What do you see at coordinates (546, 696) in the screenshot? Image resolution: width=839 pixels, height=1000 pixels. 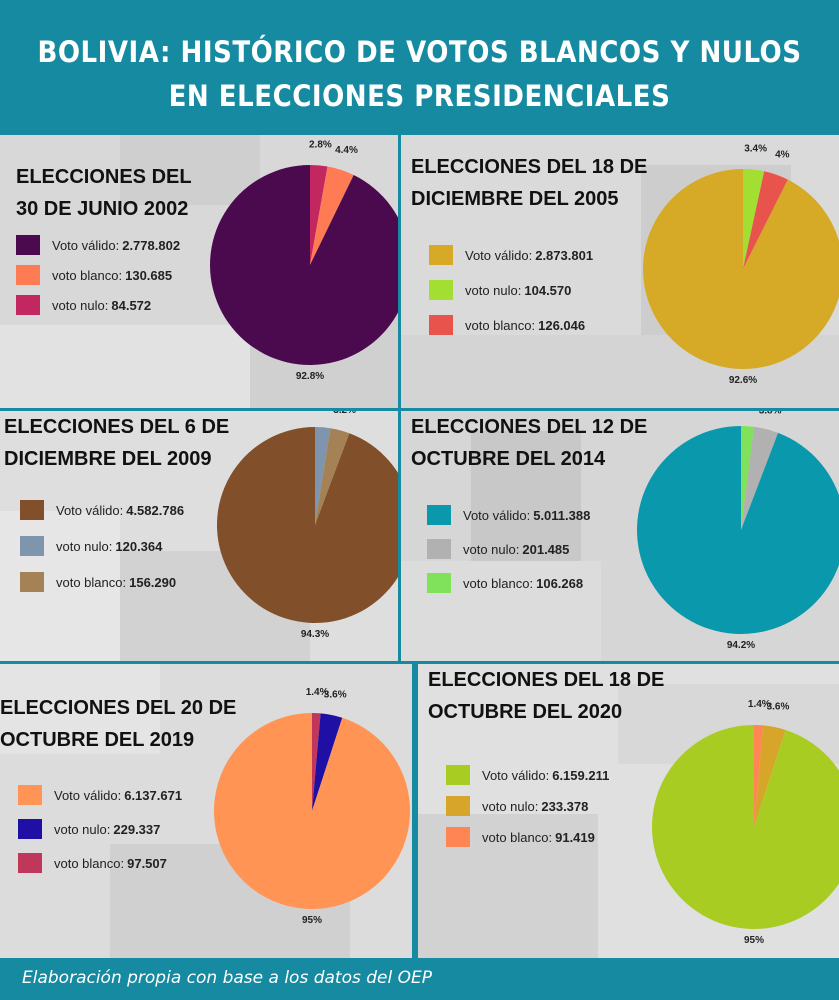 I see `panel-title: ELECCIONES DEL 18 DE OCTUBRE DEL 2020` at bounding box center [546, 696].